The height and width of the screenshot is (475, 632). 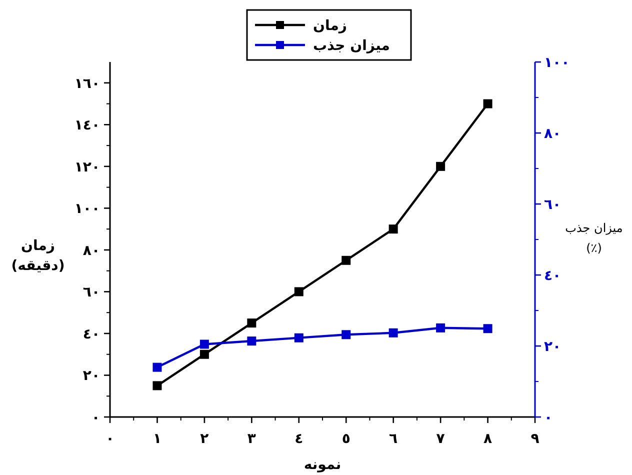 What do you see at coordinates (38, 256) in the screenshot?
I see `y-axis-title: زمان (دقیقه)` at bounding box center [38, 256].